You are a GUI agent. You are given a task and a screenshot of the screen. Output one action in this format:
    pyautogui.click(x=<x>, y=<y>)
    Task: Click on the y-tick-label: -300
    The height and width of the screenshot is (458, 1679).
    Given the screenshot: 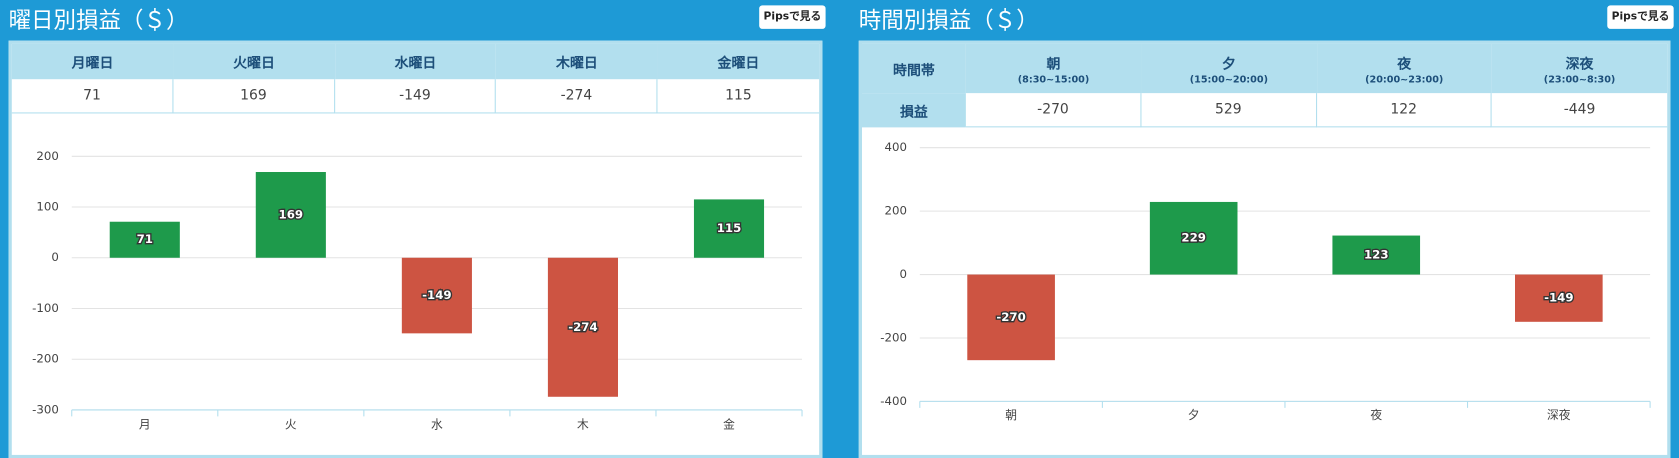 What is the action you would take?
    pyautogui.click(x=45, y=409)
    